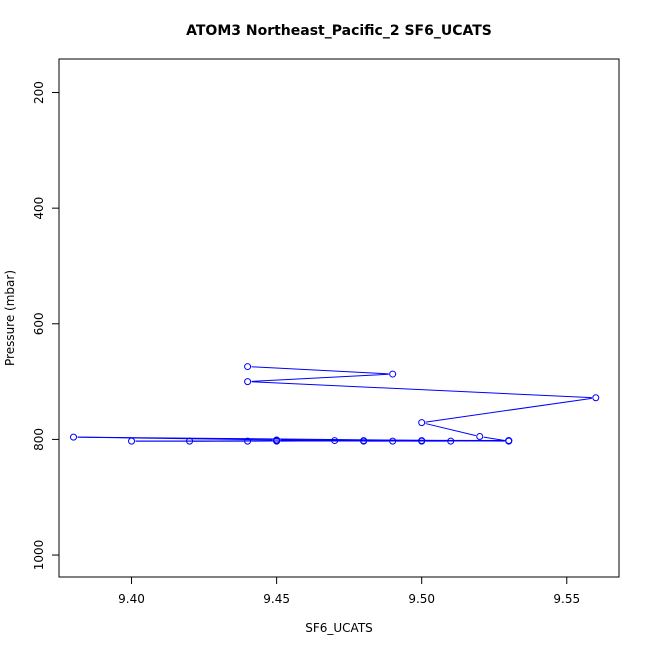 This screenshot has height=650, width=650. Describe the element at coordinates (339, 31) in the screenshot. I see `chart-title: ATOM3 Northeast_Pacific_2 SF6_UCATS` at that location.